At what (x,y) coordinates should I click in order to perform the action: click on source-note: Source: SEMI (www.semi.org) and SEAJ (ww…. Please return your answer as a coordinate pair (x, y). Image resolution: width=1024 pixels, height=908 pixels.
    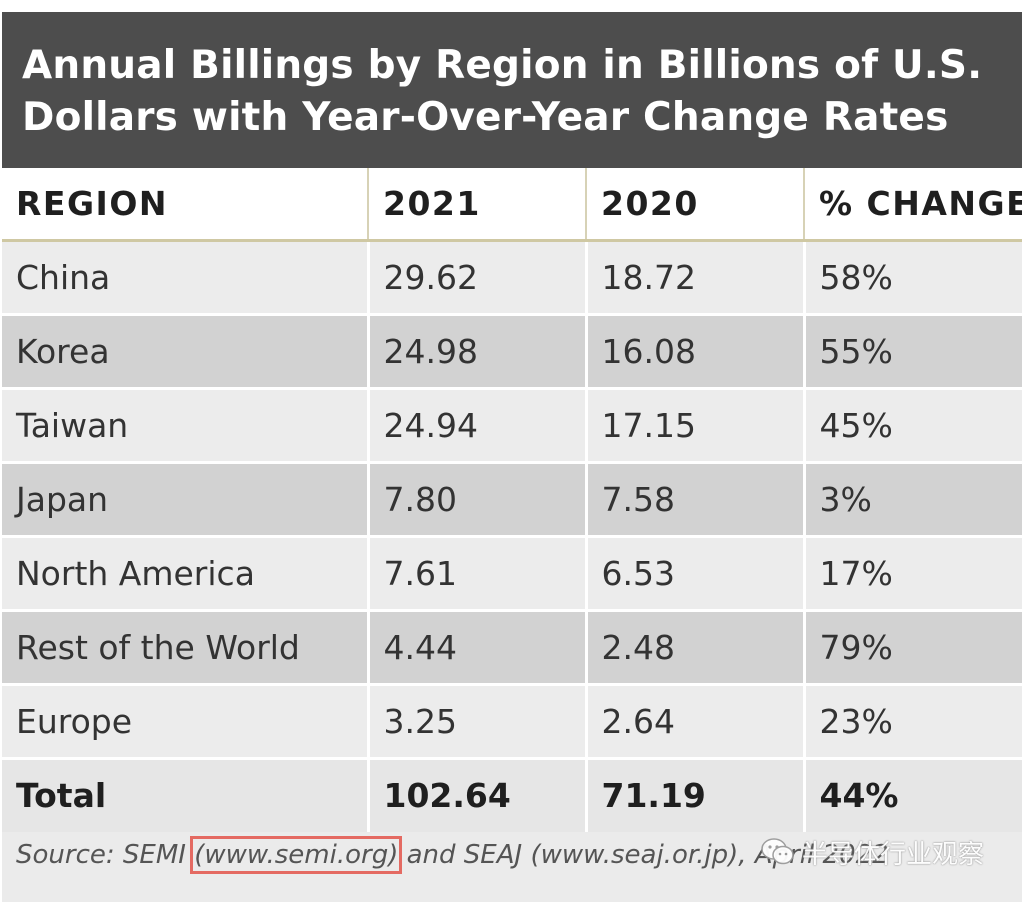
    Looking at the image, I should click on (452, 855).